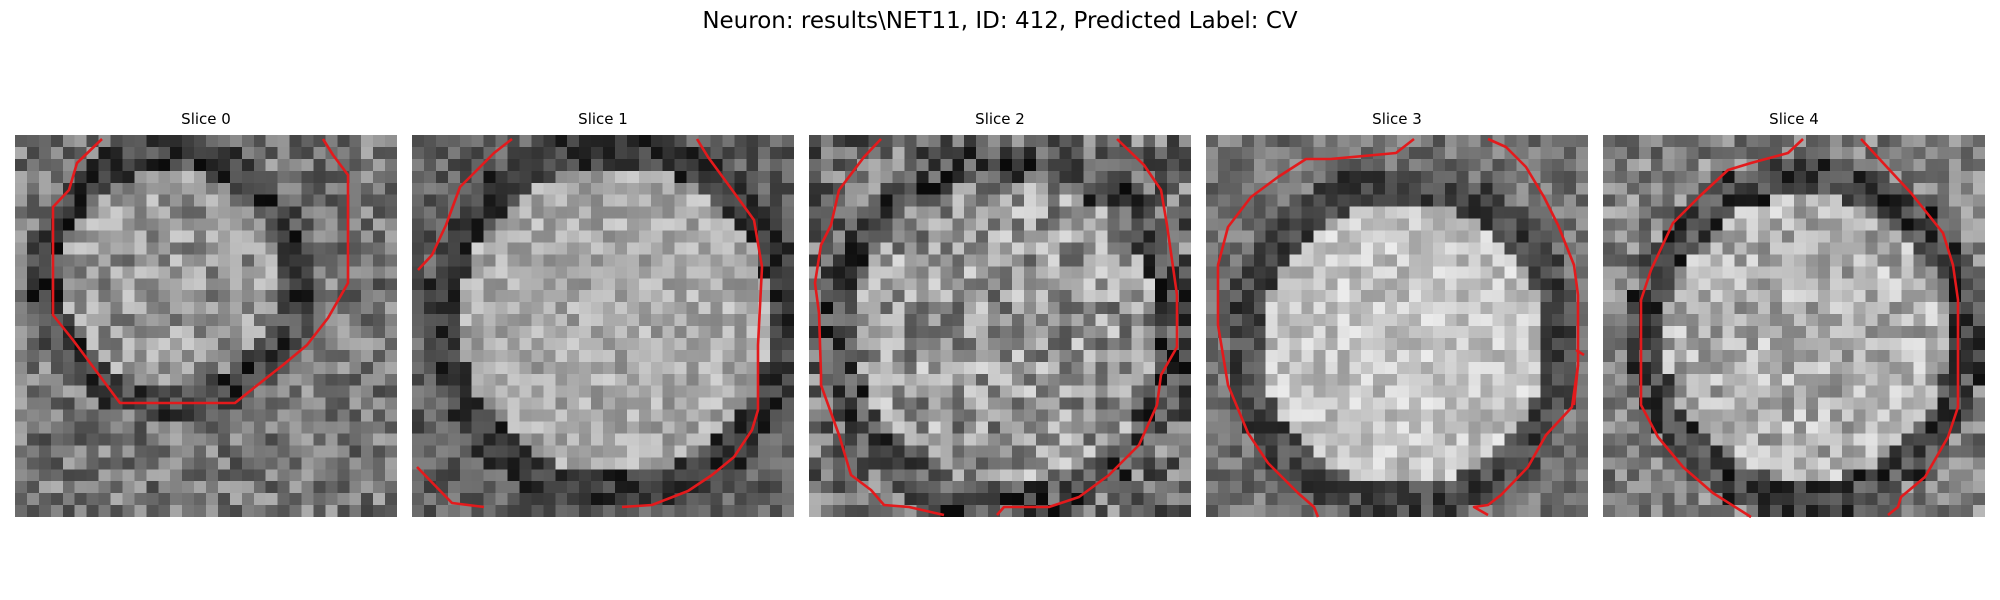 Image resolution: width=2000 pixels, height=600 pixels. Describe the element at coordinates (603, 119) in the screenshot. I see `slice-1-title: Slice 1` at that location.